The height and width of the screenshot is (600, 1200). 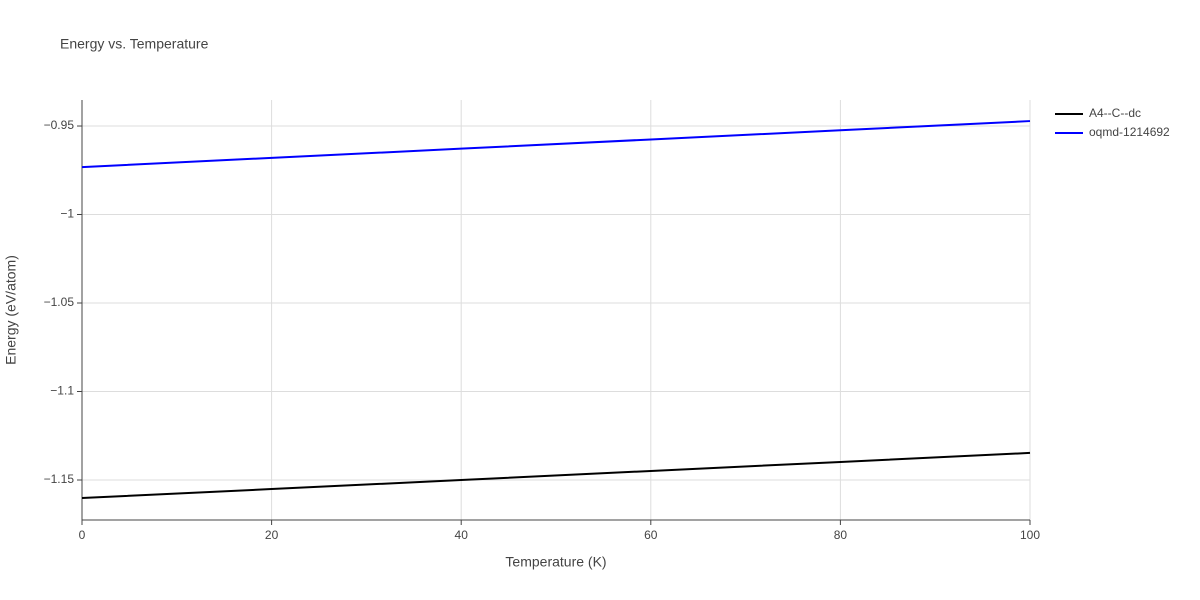 What do you see at coordinates (59, 479) in the screenshot?
I see `y-tick-label: −1.15` at bounding box center [59, 479].